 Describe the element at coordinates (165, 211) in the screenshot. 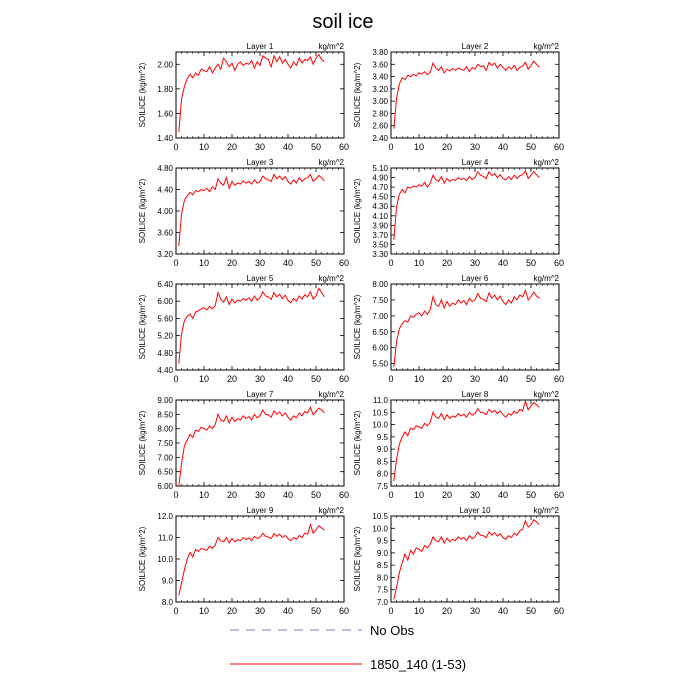

I see `y-tick-label-layer-3: 4.00` at that location.